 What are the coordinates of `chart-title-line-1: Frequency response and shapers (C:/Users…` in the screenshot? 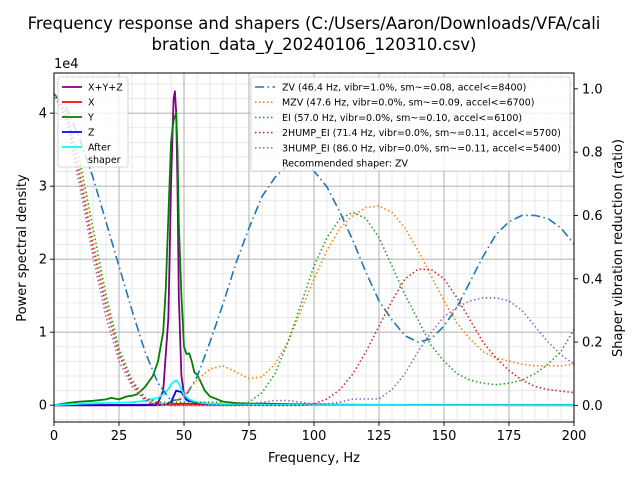 It's located at (314, 23).